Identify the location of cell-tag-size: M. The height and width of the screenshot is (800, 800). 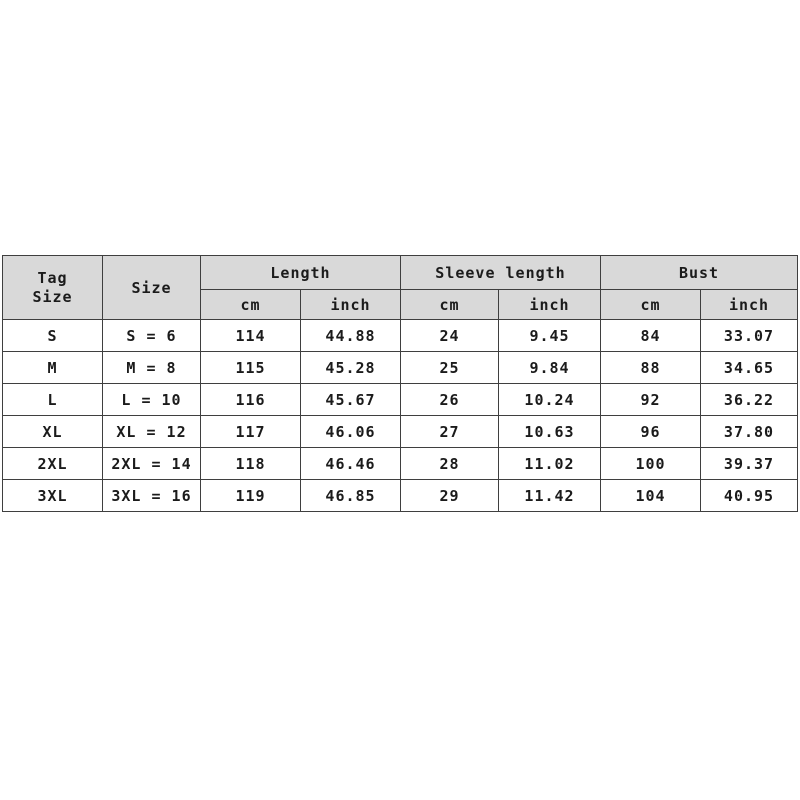
(52, 367).